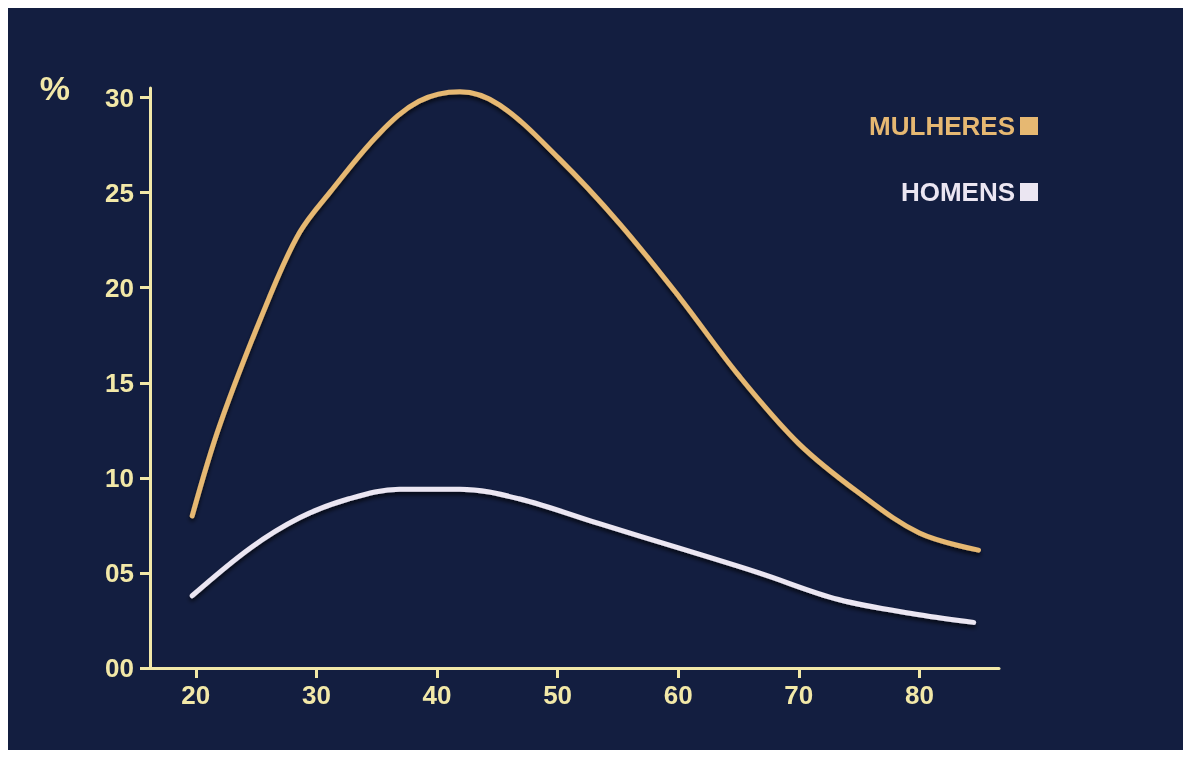 The height and width of the screenshot is (758, 1191). I want to click on legend-label: MULHERES, so click(942, 126).